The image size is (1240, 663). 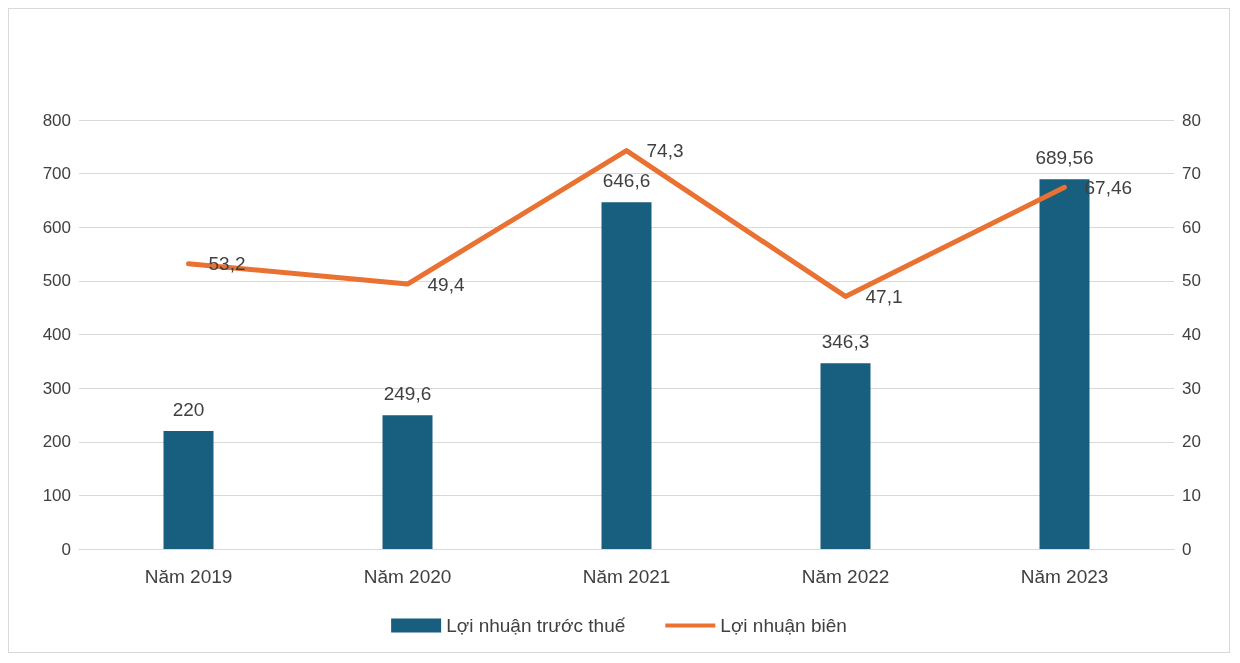 What do you see at coordinates (56, 120) in the screenshot?
I see `y-tick-label: 800` at bounding box center [56, 120].